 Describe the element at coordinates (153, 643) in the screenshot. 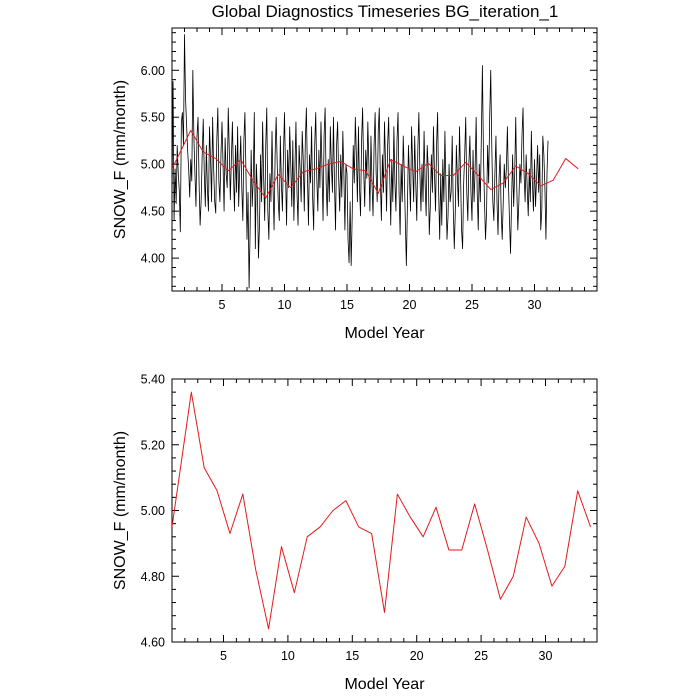

I see `y-tick-label: 4.60` at that location.